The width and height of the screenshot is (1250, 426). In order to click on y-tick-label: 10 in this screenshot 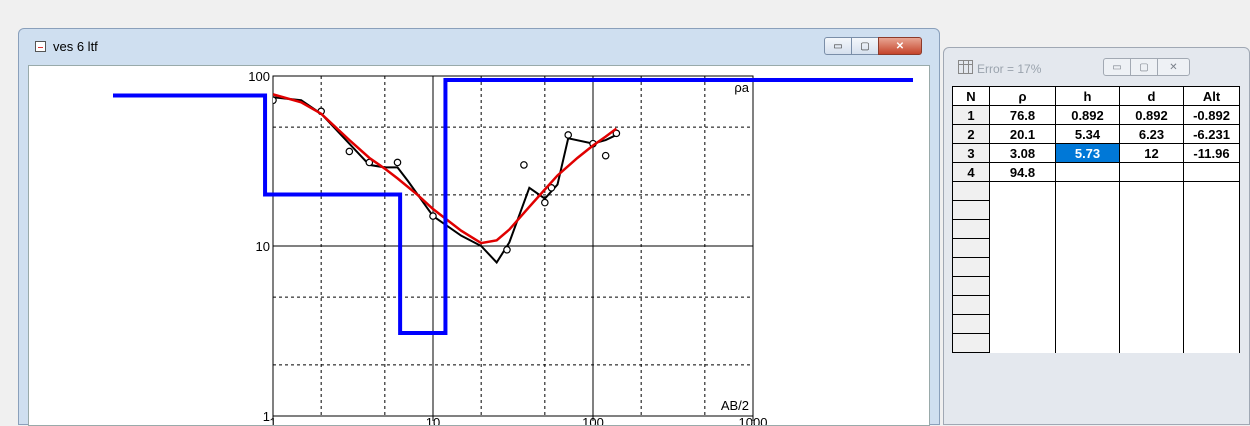, I will do `click(263, 246)`.